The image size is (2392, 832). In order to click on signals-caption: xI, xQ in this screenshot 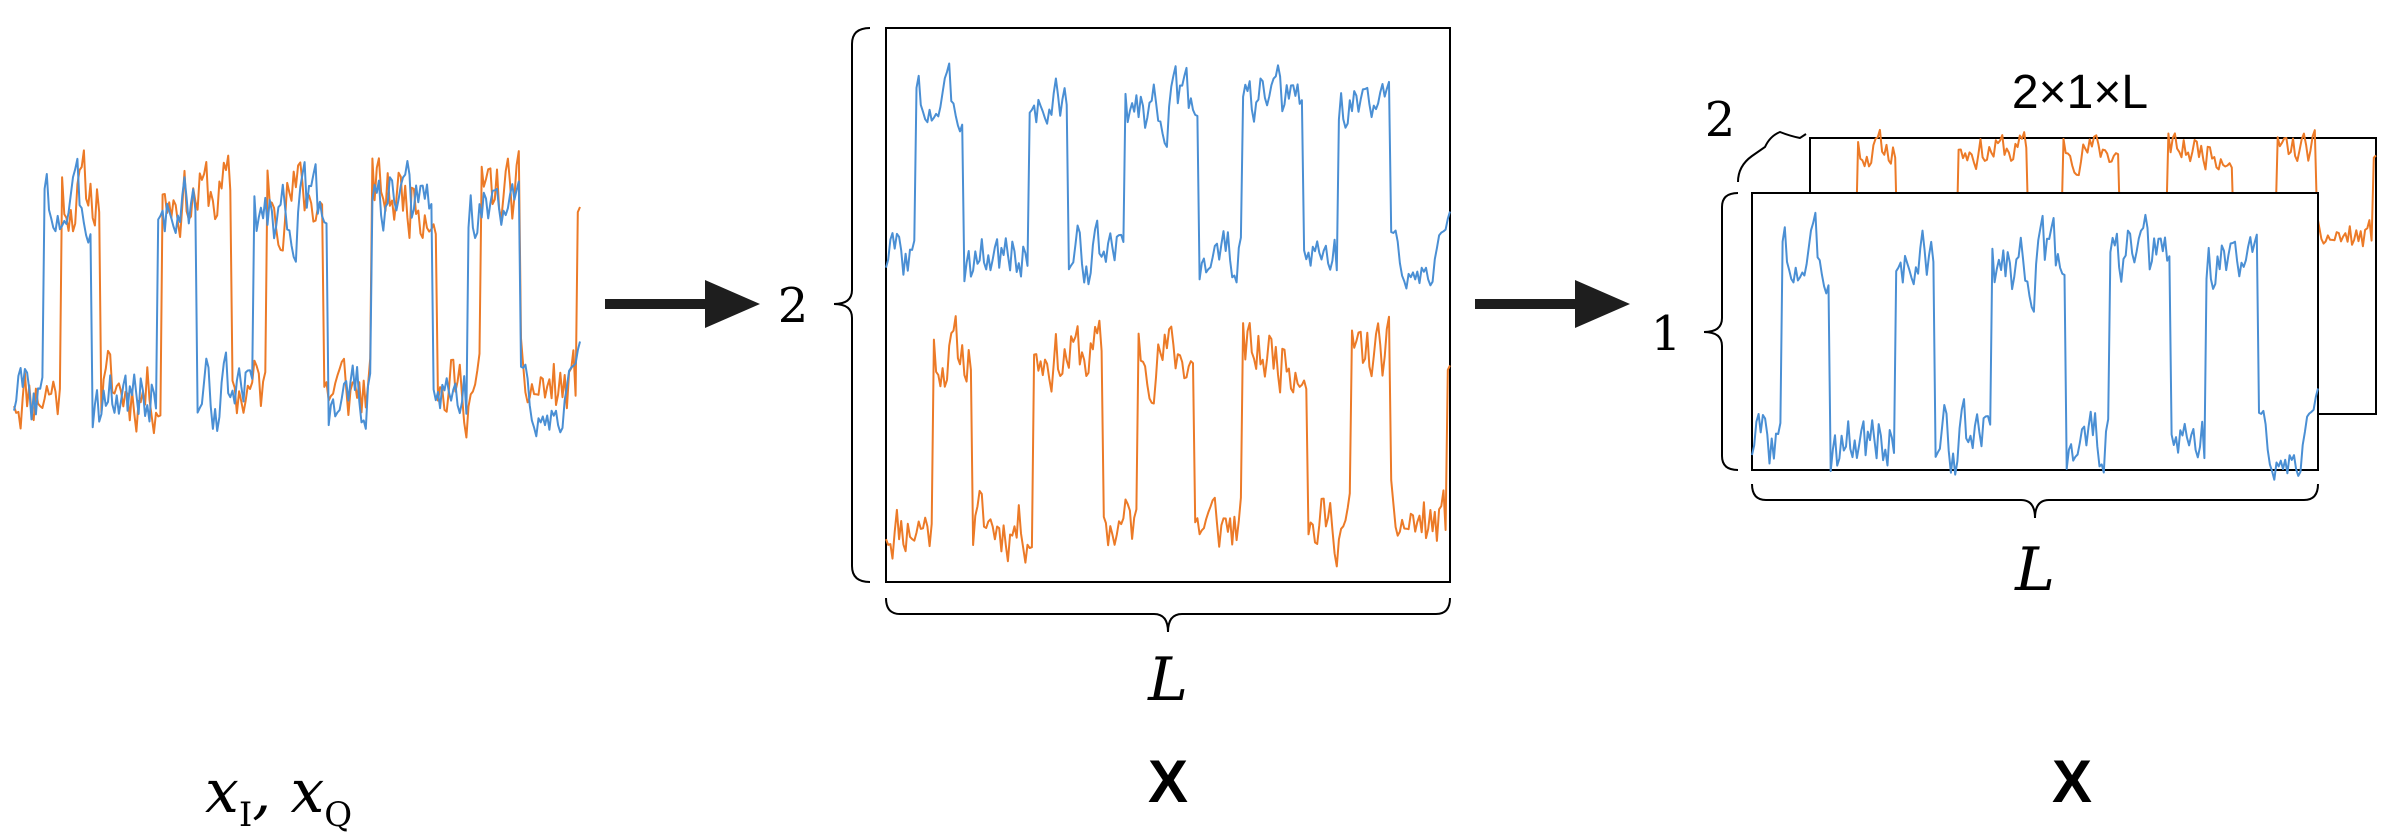, I will do `click(278, 794)`.